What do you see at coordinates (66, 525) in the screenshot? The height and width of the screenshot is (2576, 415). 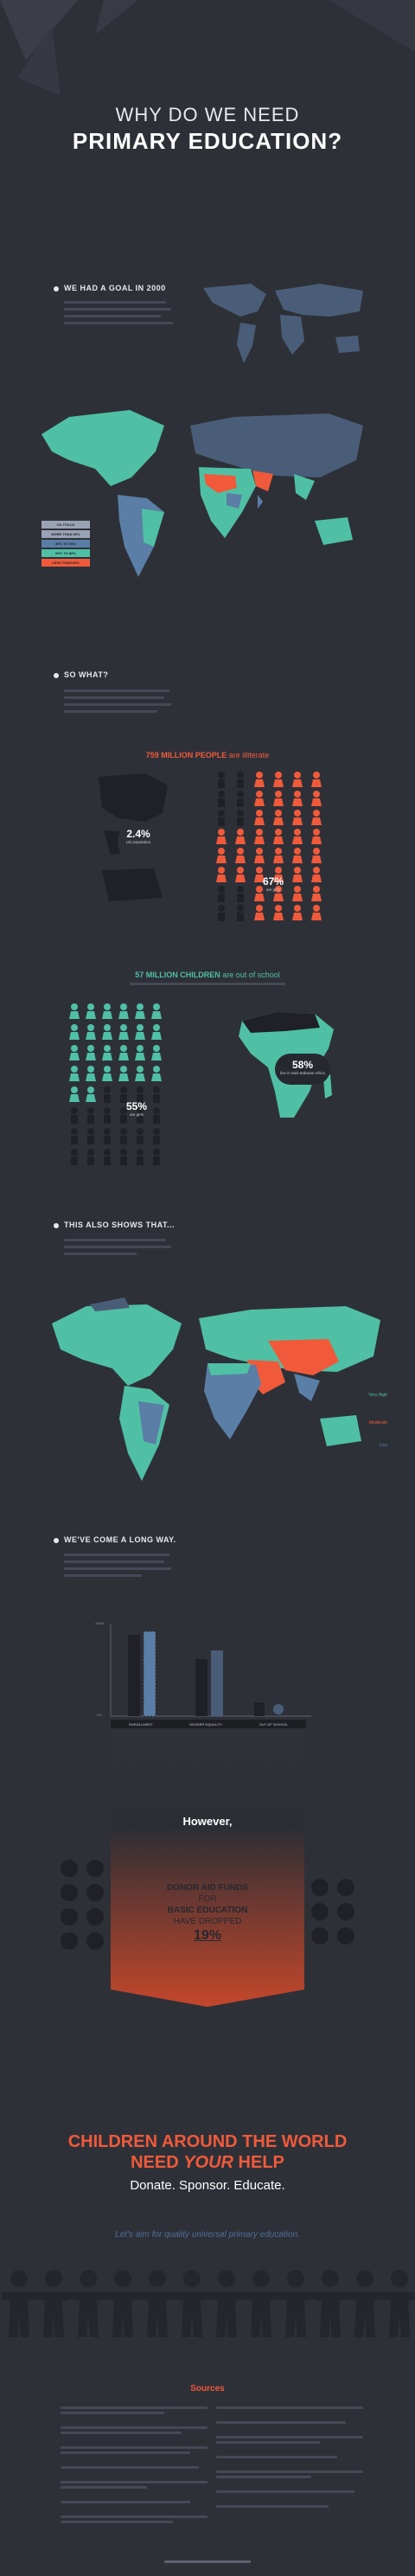 I see `legend-on-track: ON TRACK` at bounding box center [66, 525].